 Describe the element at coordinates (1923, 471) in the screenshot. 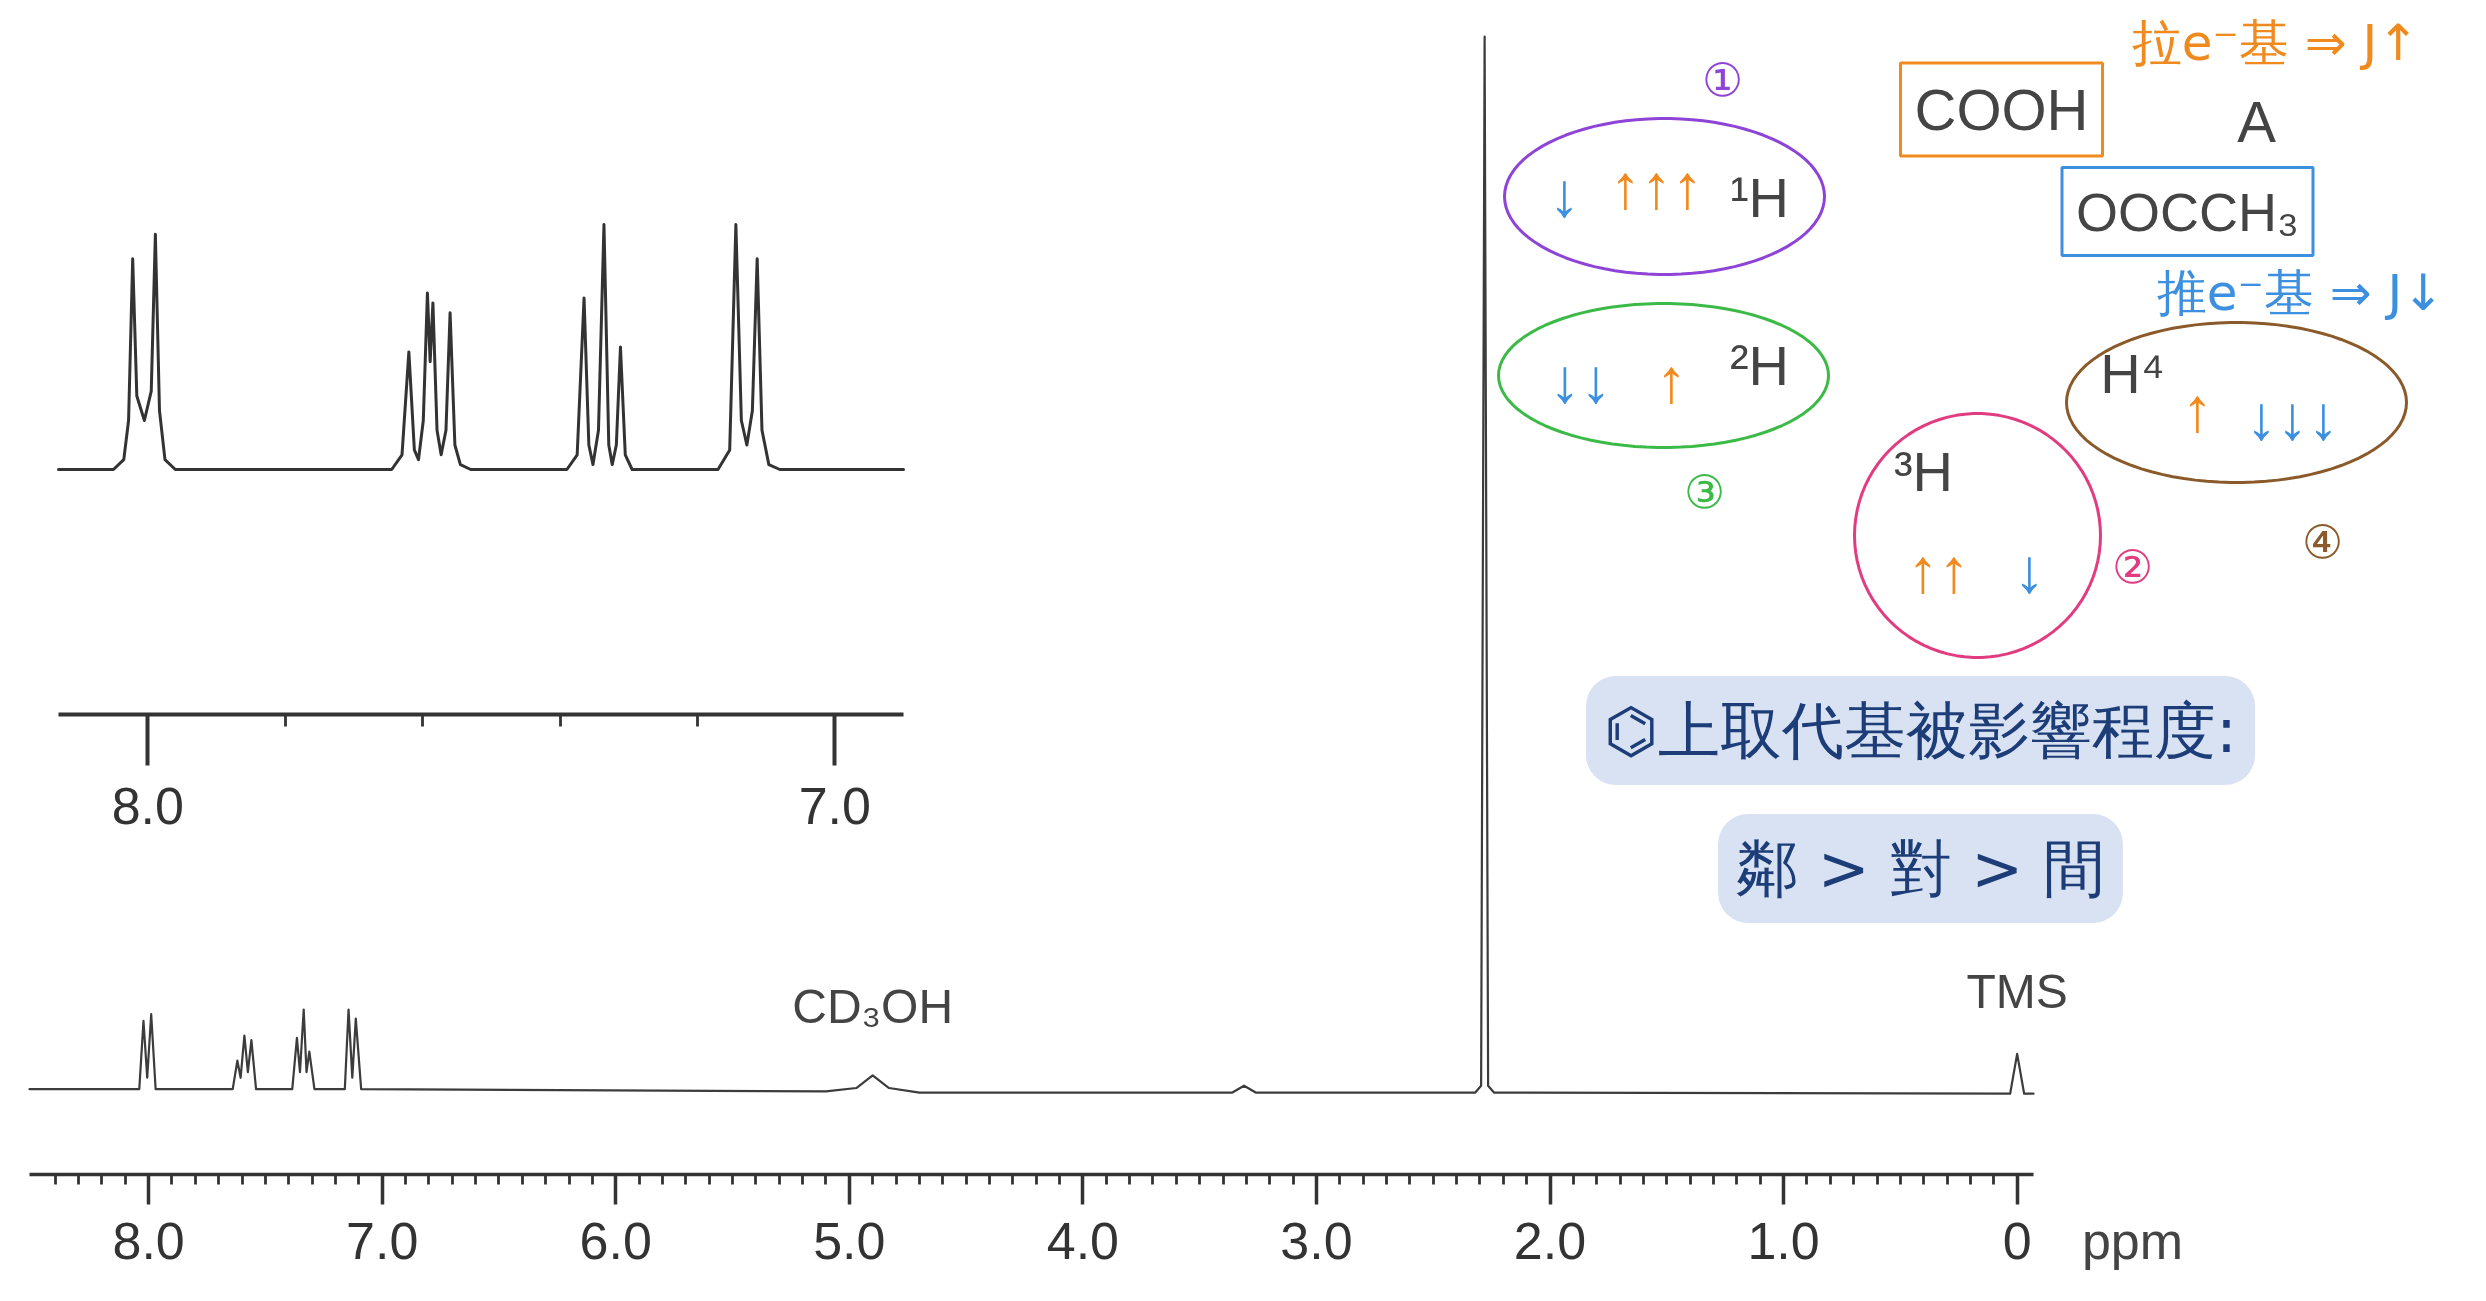

I see `annotation: ³H` at that location.